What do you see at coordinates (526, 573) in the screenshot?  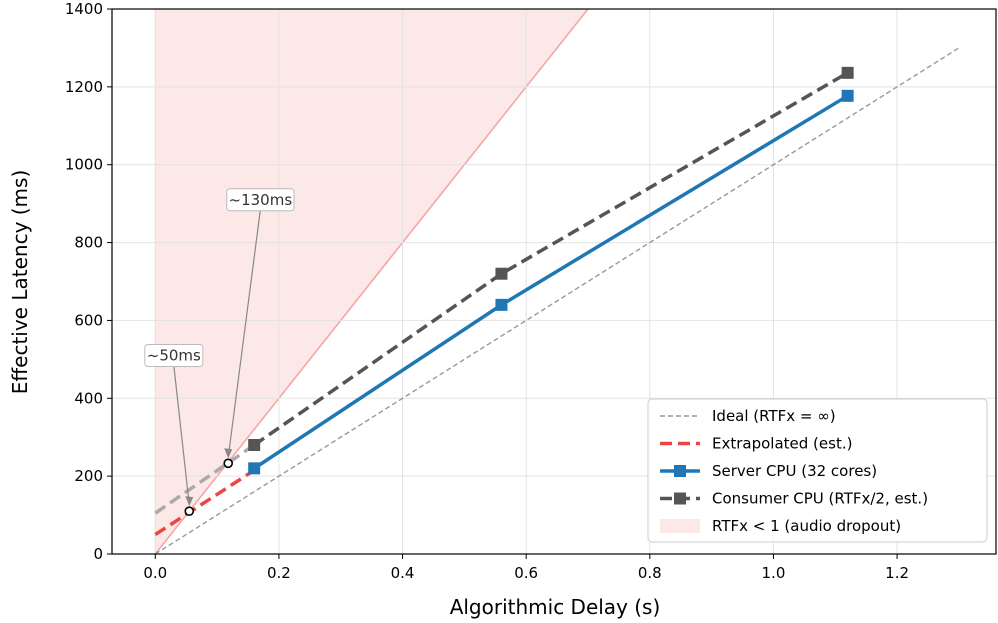 I see `x-tick-label: 0.6` at bounding box center [526, 573].